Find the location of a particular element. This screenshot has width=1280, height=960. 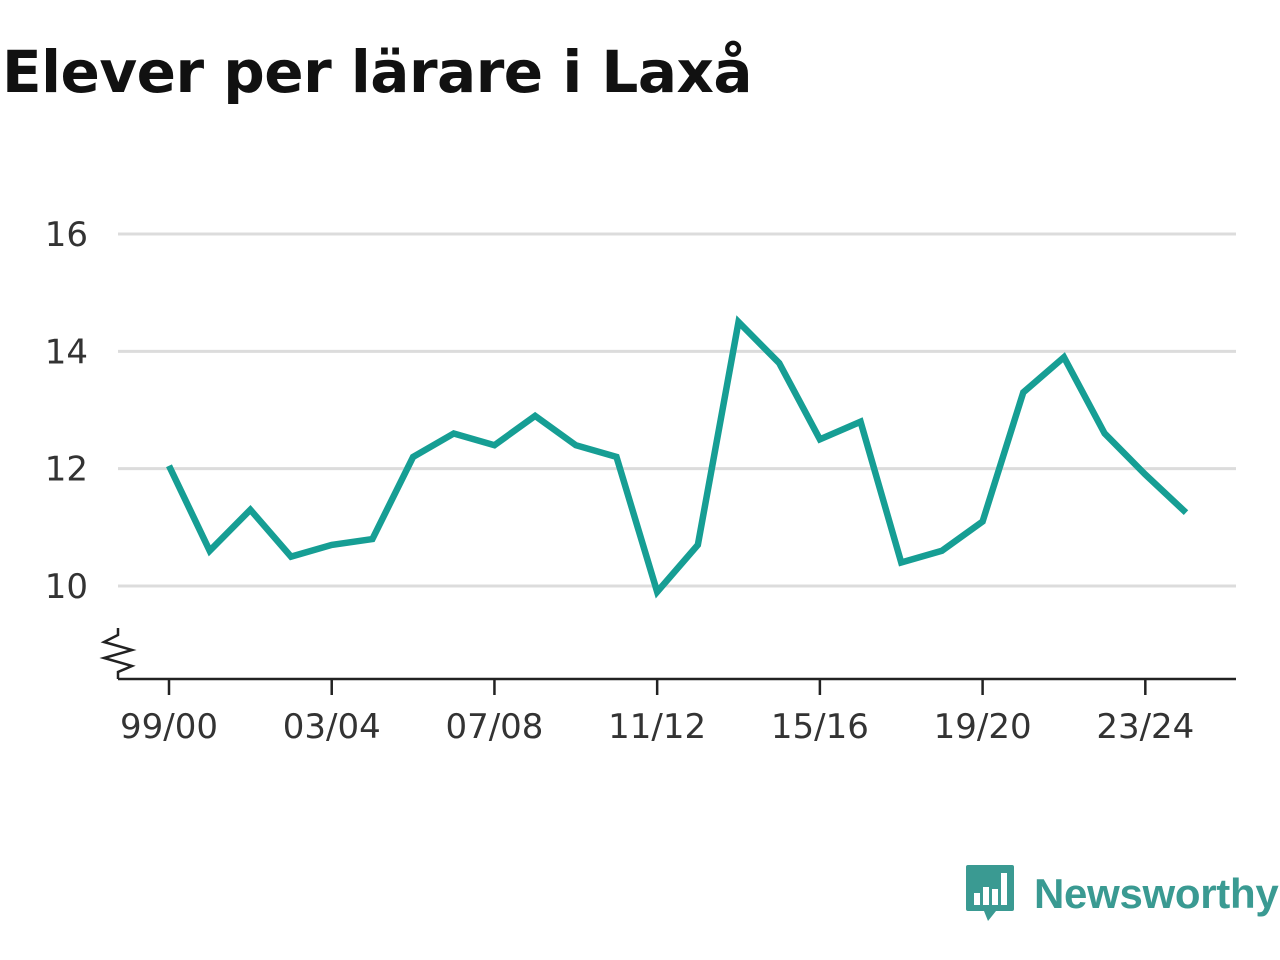

x-tick-label: 19/20 is located at coordinates (983, 727).